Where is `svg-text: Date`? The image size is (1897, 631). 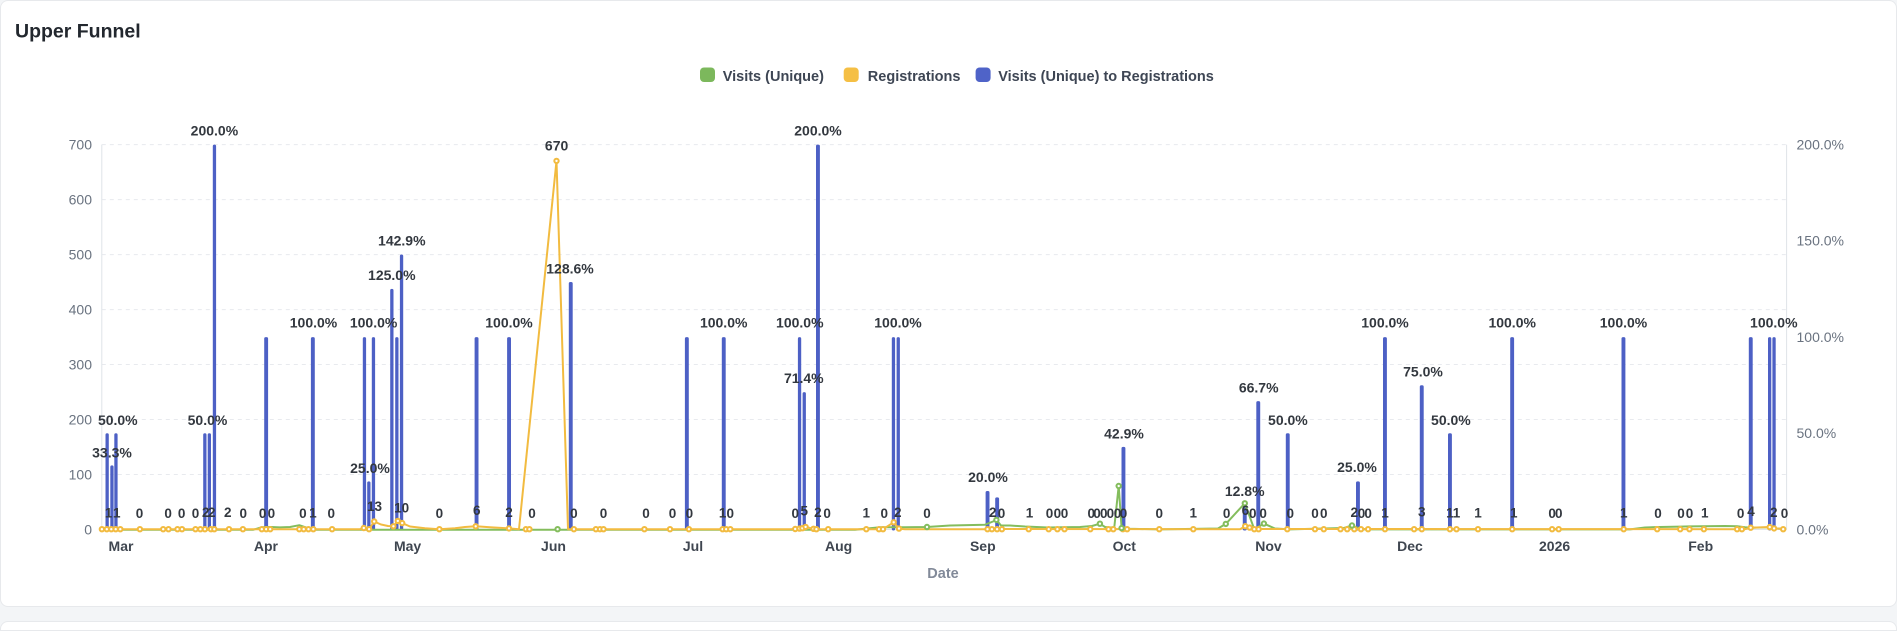
svg-text: Date is located at coordinates (942, 574).